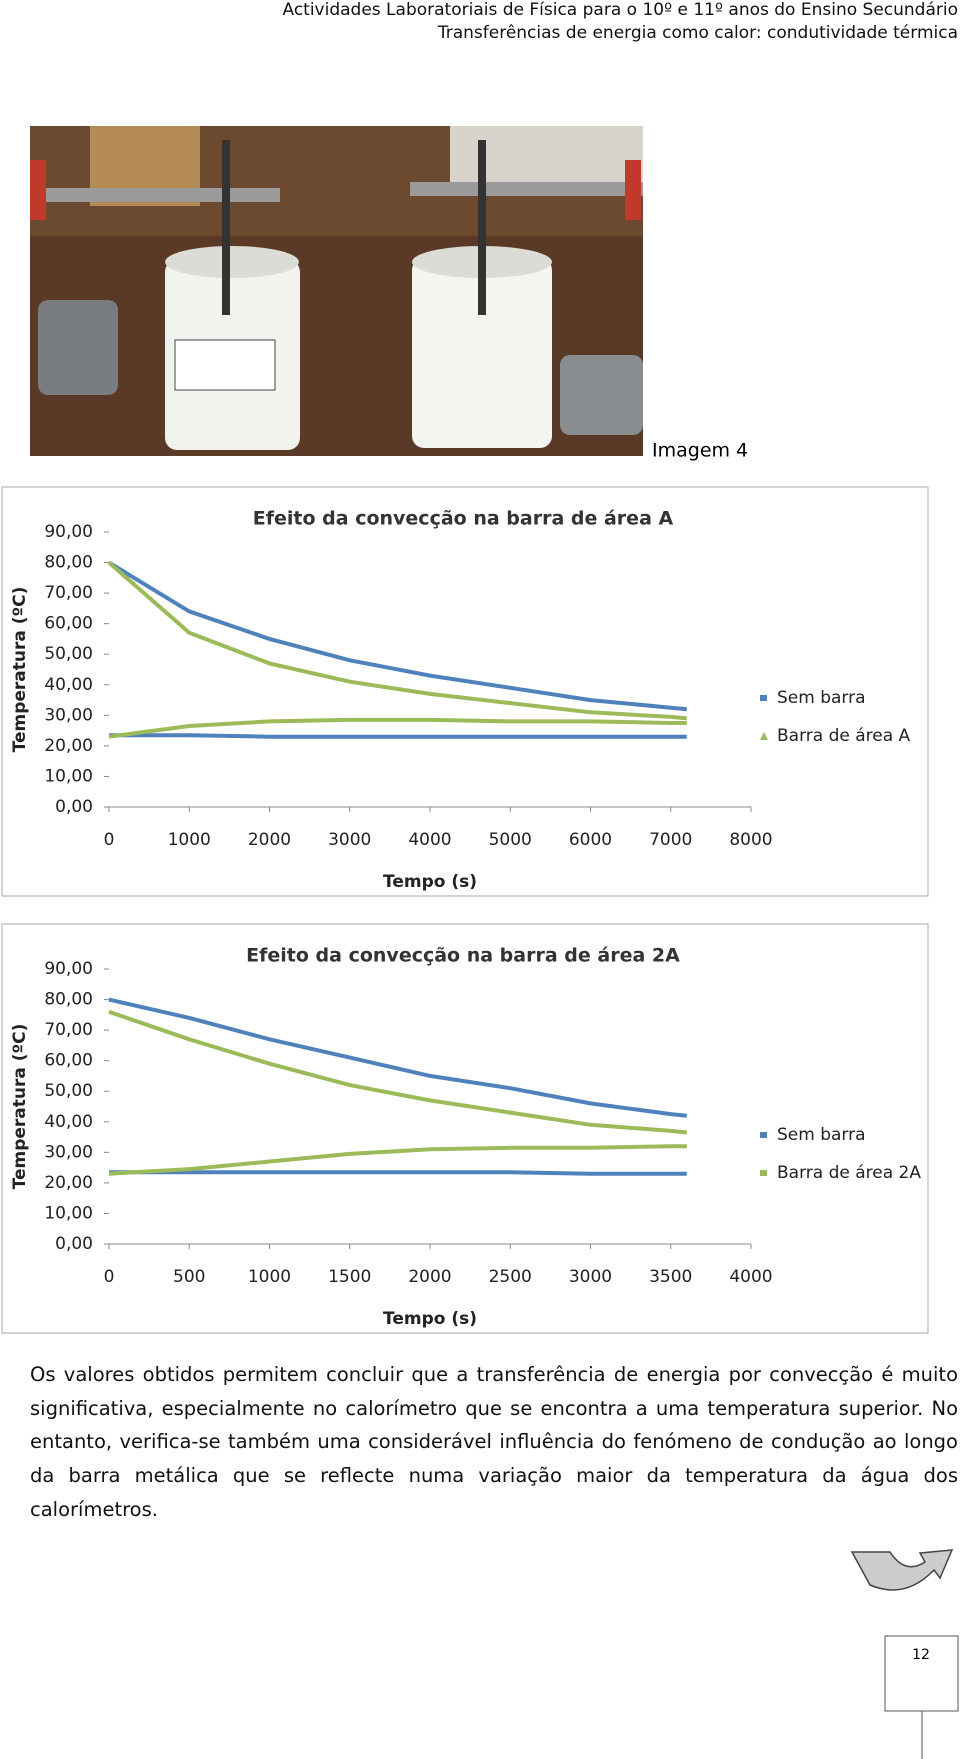  What do you see at coordinates (463, 519) in the screenshot?
I see `chart-title: Efeito da convecção na barra de área A` at bounding box center [463, 519].